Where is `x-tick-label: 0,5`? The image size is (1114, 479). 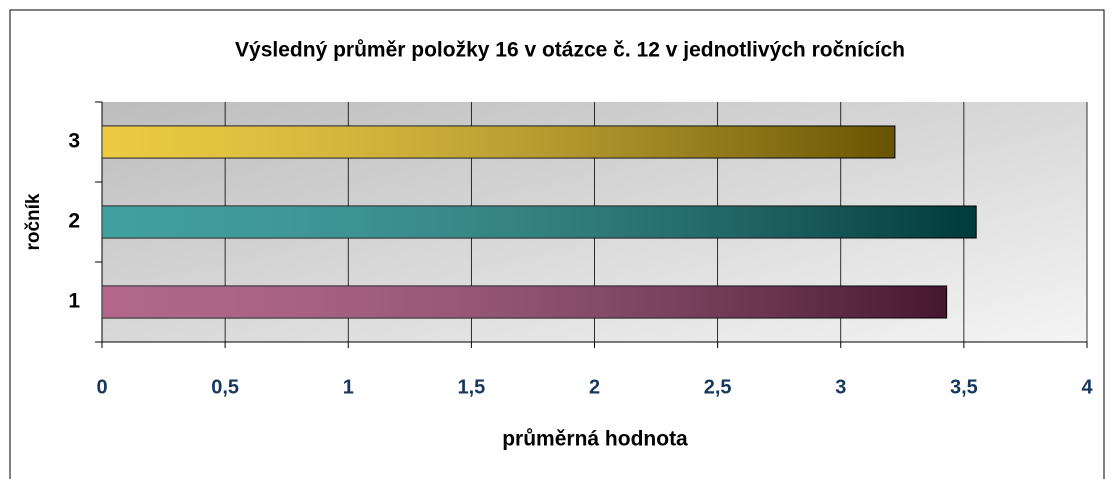 x-tick-label: 0,5 is located at coordinates (225, 387).